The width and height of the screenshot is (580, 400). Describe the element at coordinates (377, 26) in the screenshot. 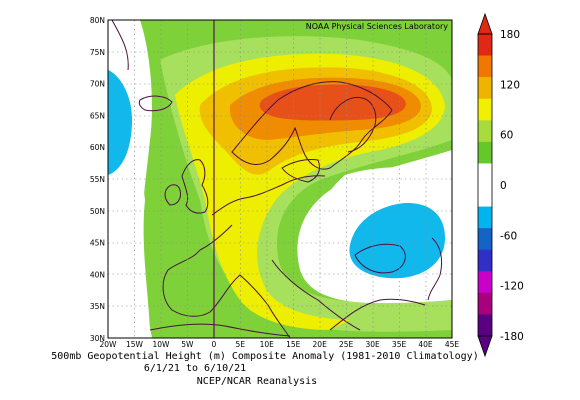

I see `credit-label: NOAA Physical Sciences Laboratory` at that location.